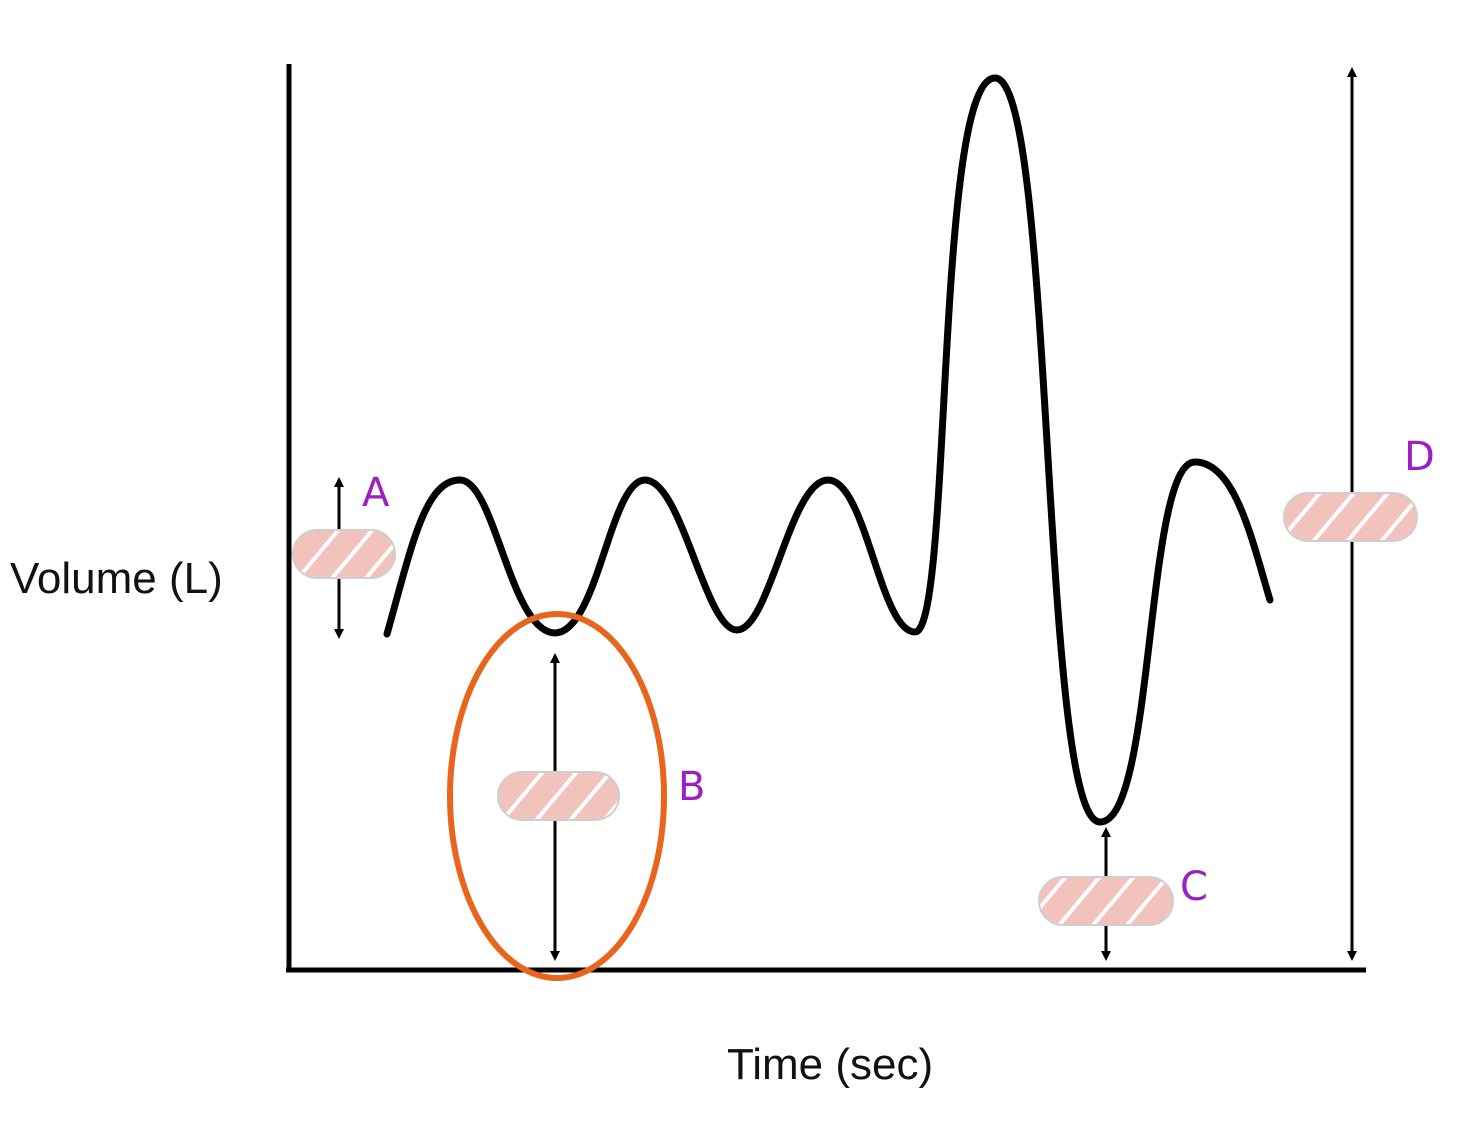 The image size is (1477, 1122). What do you see at coordinates (344, 554) in the screenshot?
I see `answer-blank-a` at bounding box center [344, 554].